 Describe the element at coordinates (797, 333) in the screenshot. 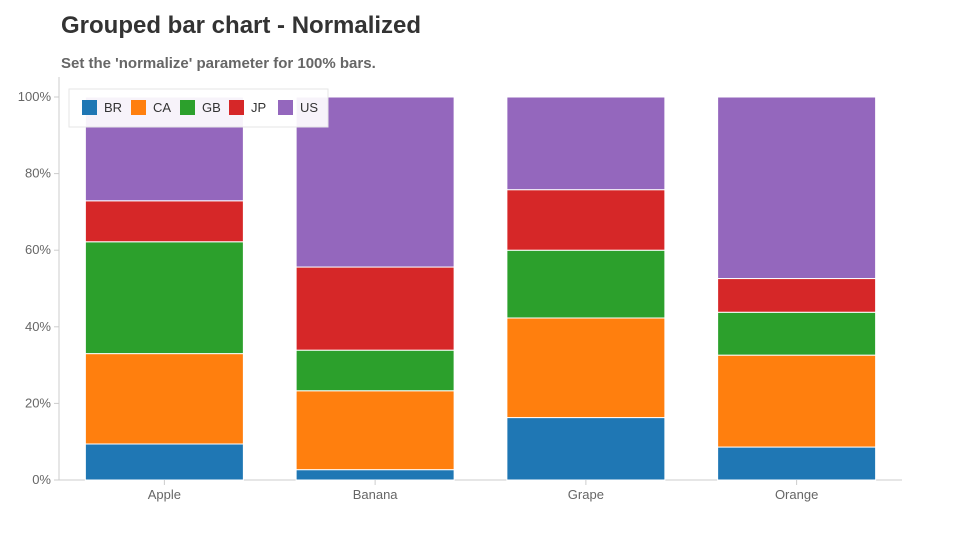

I see `bar-gb-orange` at that location.